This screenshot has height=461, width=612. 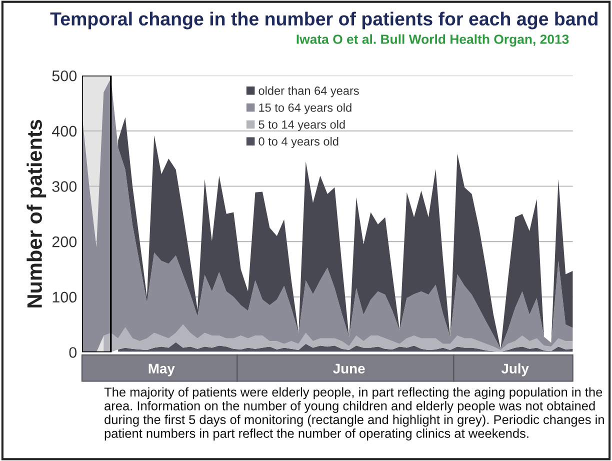 What do you see at coordinates (64, 297) in the screenshot?
I see `y-tick-label: 100` at bounding box center [64, 297].